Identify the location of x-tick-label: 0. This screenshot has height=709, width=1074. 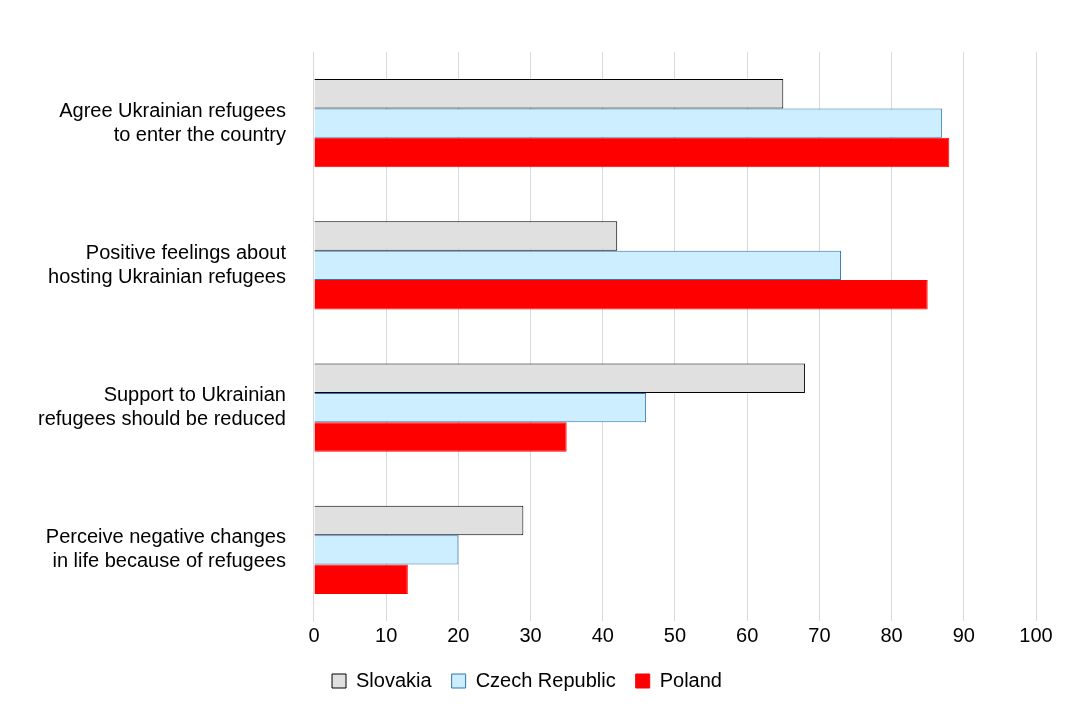
(314, 634).